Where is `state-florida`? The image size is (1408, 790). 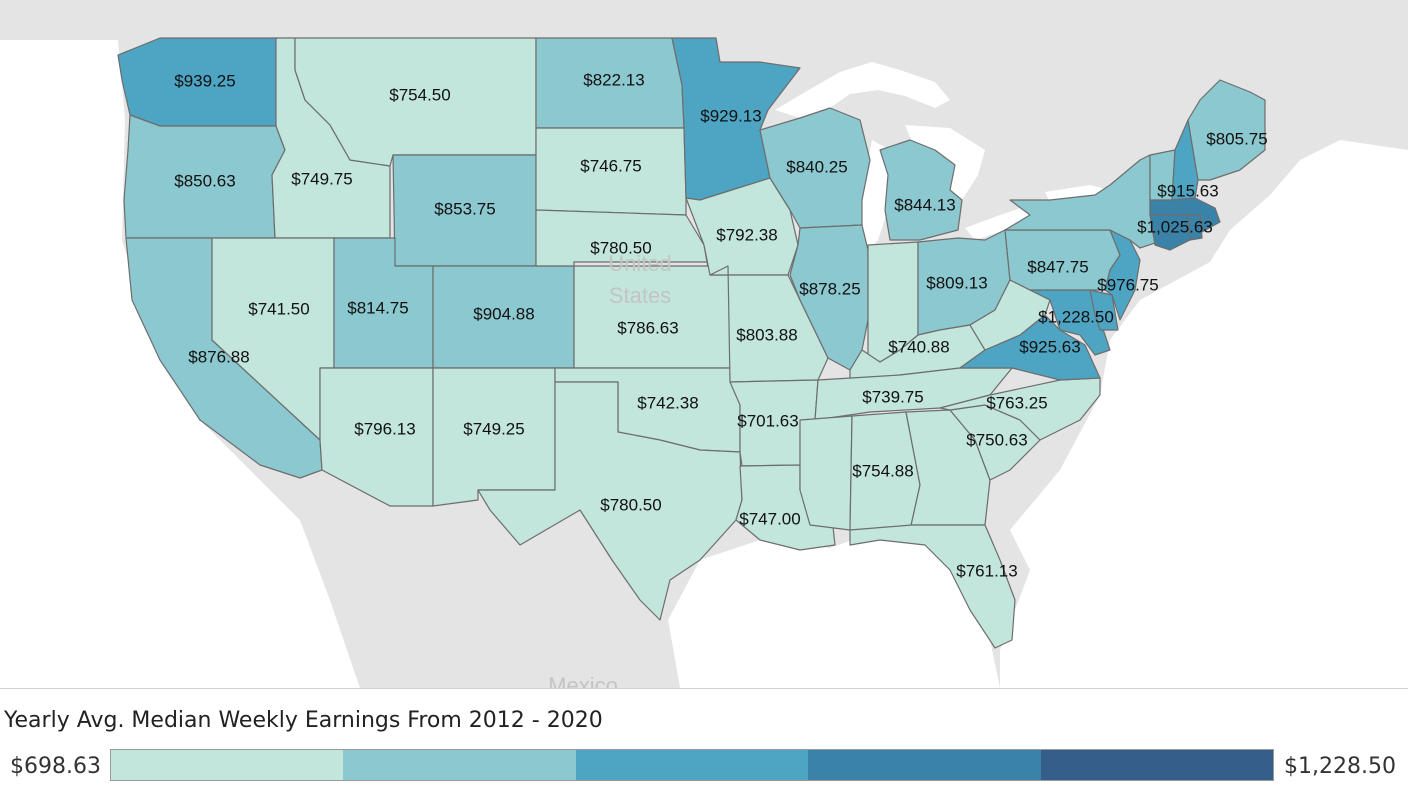 state-florida is located at coordinates (932, 586).